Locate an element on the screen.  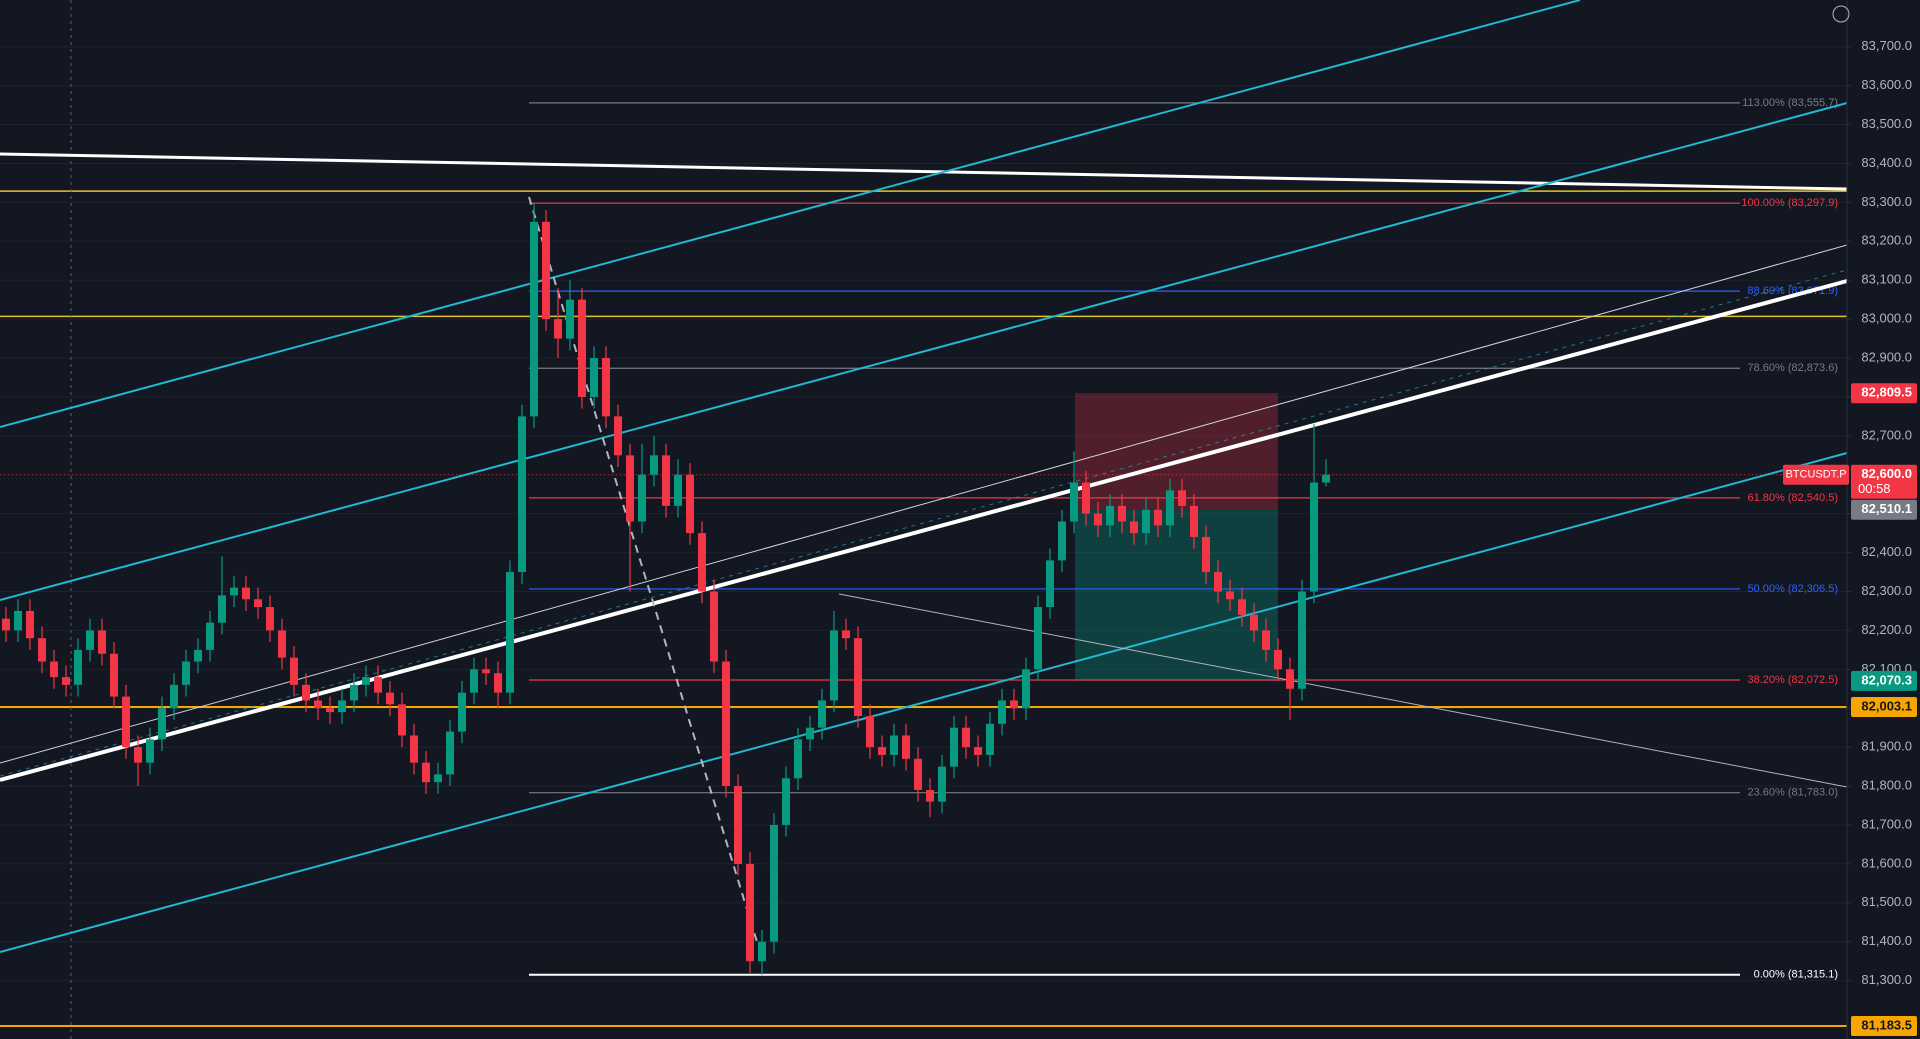
y-tick-label: 81,500.0 is located at coordinates (1886, 901).